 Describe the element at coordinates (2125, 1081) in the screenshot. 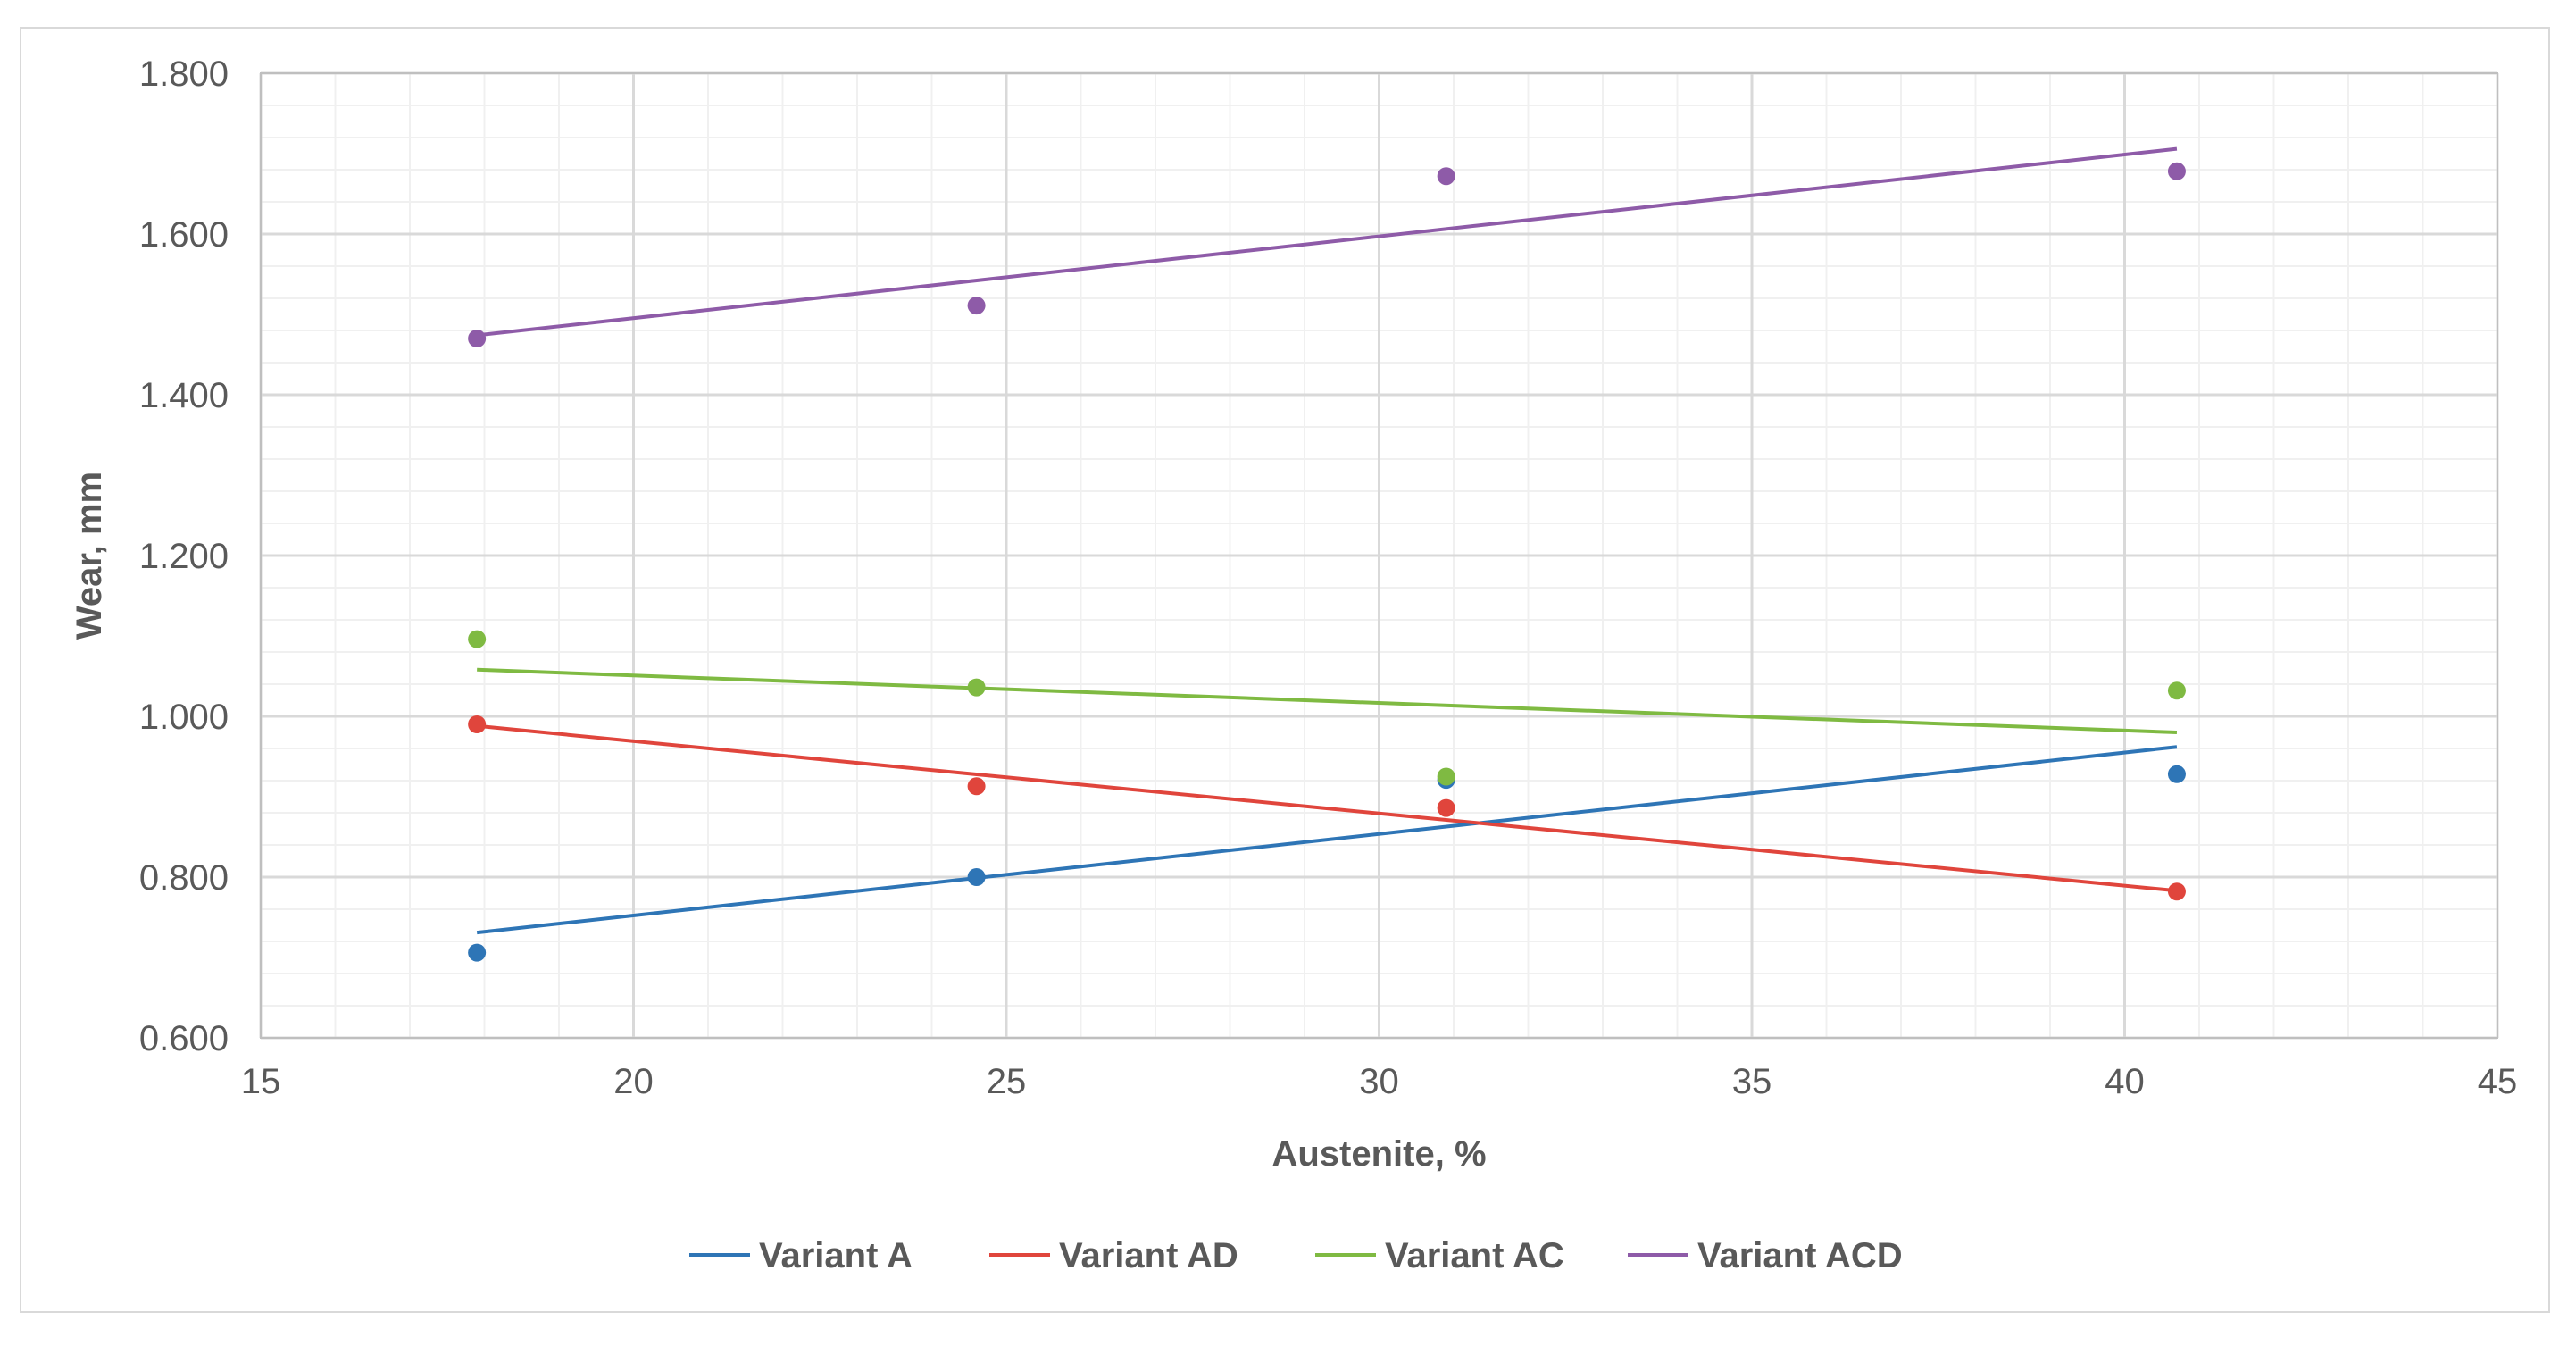

I see `x-tick-label: 40` at that location.